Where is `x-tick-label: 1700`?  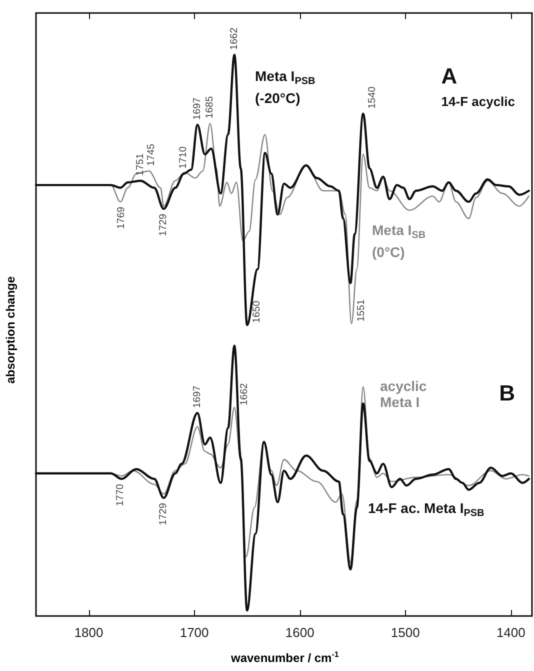 x-tick-label: 1700 is located at coordinates (194, 632).